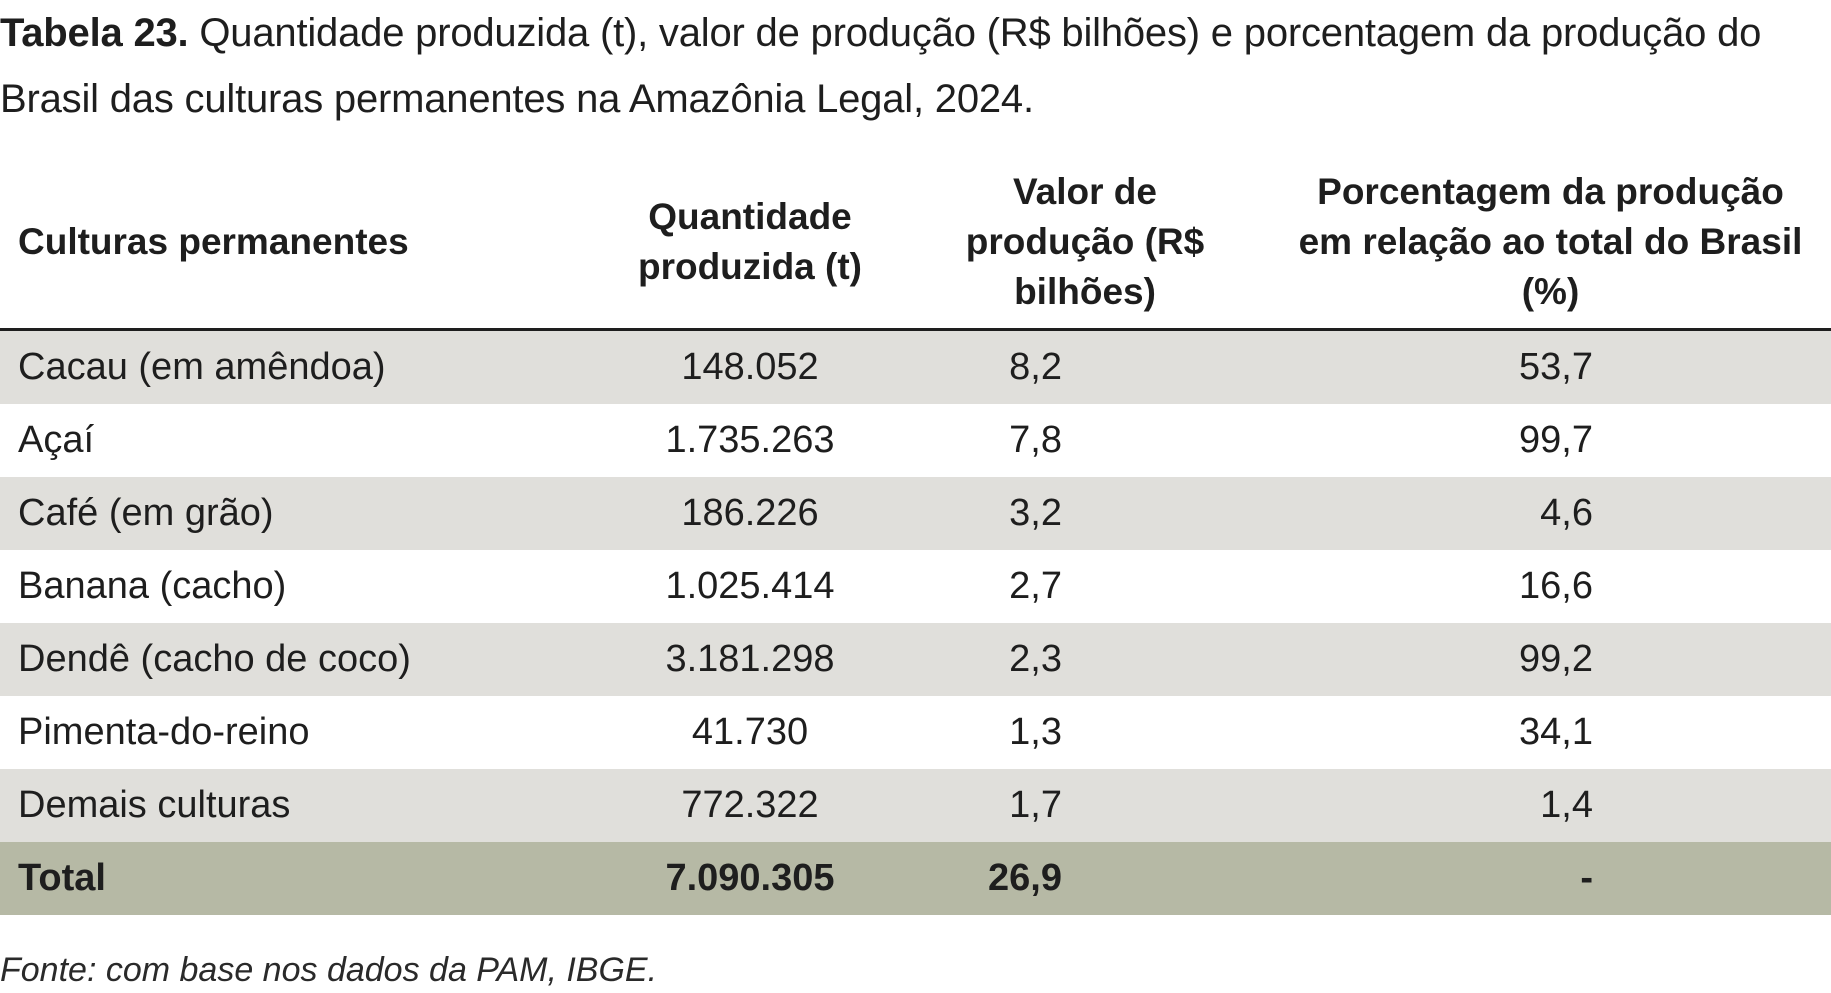 This screenshot has height=993, width=1831. What do you see at coordinates (1085, 440) in the screenshot?
I see `cell-valor: 7,8` at bounding box center [1085, 440].